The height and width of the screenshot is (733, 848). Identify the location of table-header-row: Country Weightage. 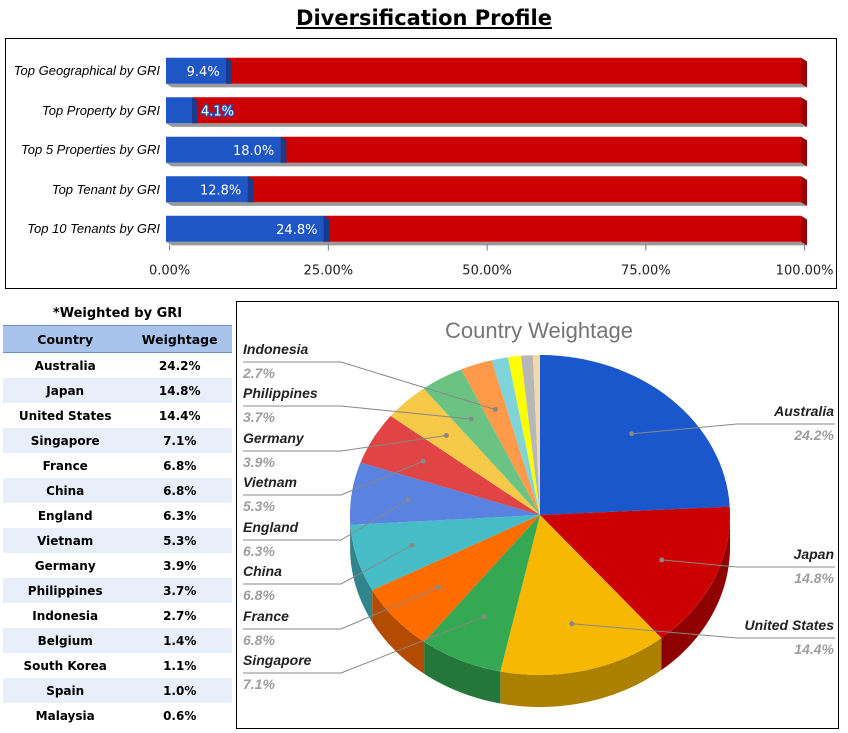
(117, 339).